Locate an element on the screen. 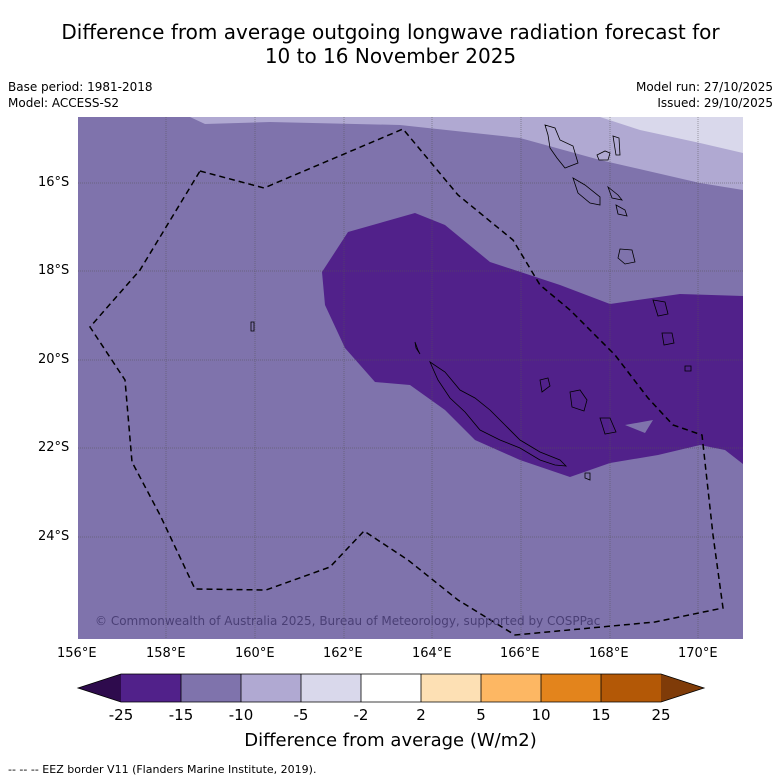 Image resolution: width=781 pixels, height=781 pixels. colorbar is located at coordinates (391, 688).